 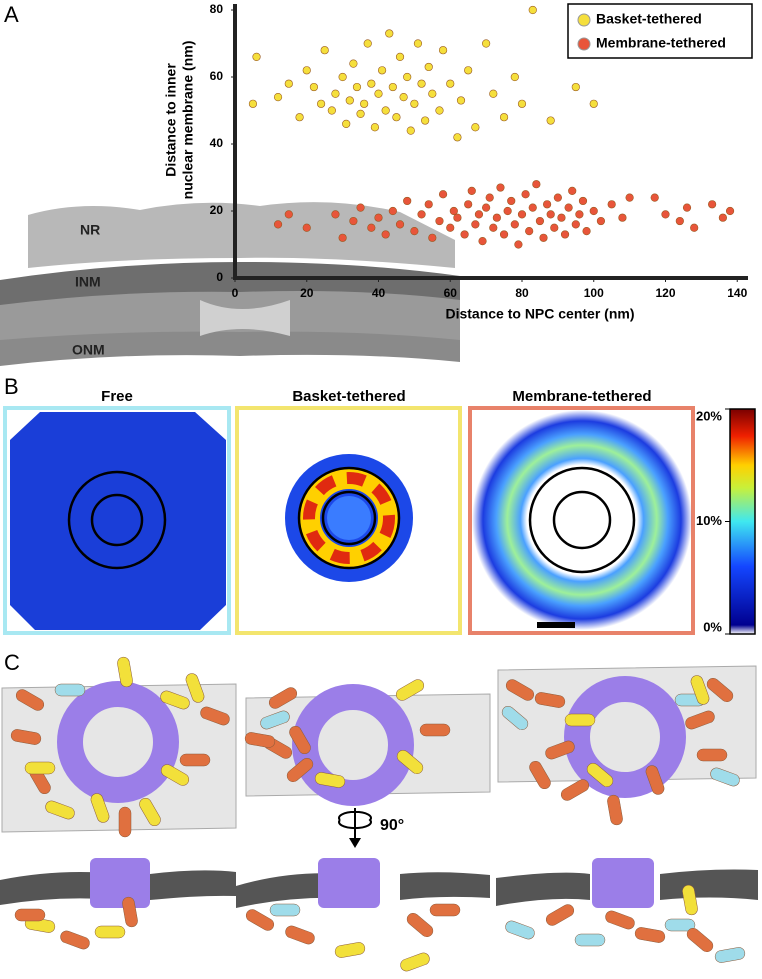 What do you see at coordinates (235, 293) in the screenshot?
I see `x-tick-label: 0` at bounding box center [235, 293].